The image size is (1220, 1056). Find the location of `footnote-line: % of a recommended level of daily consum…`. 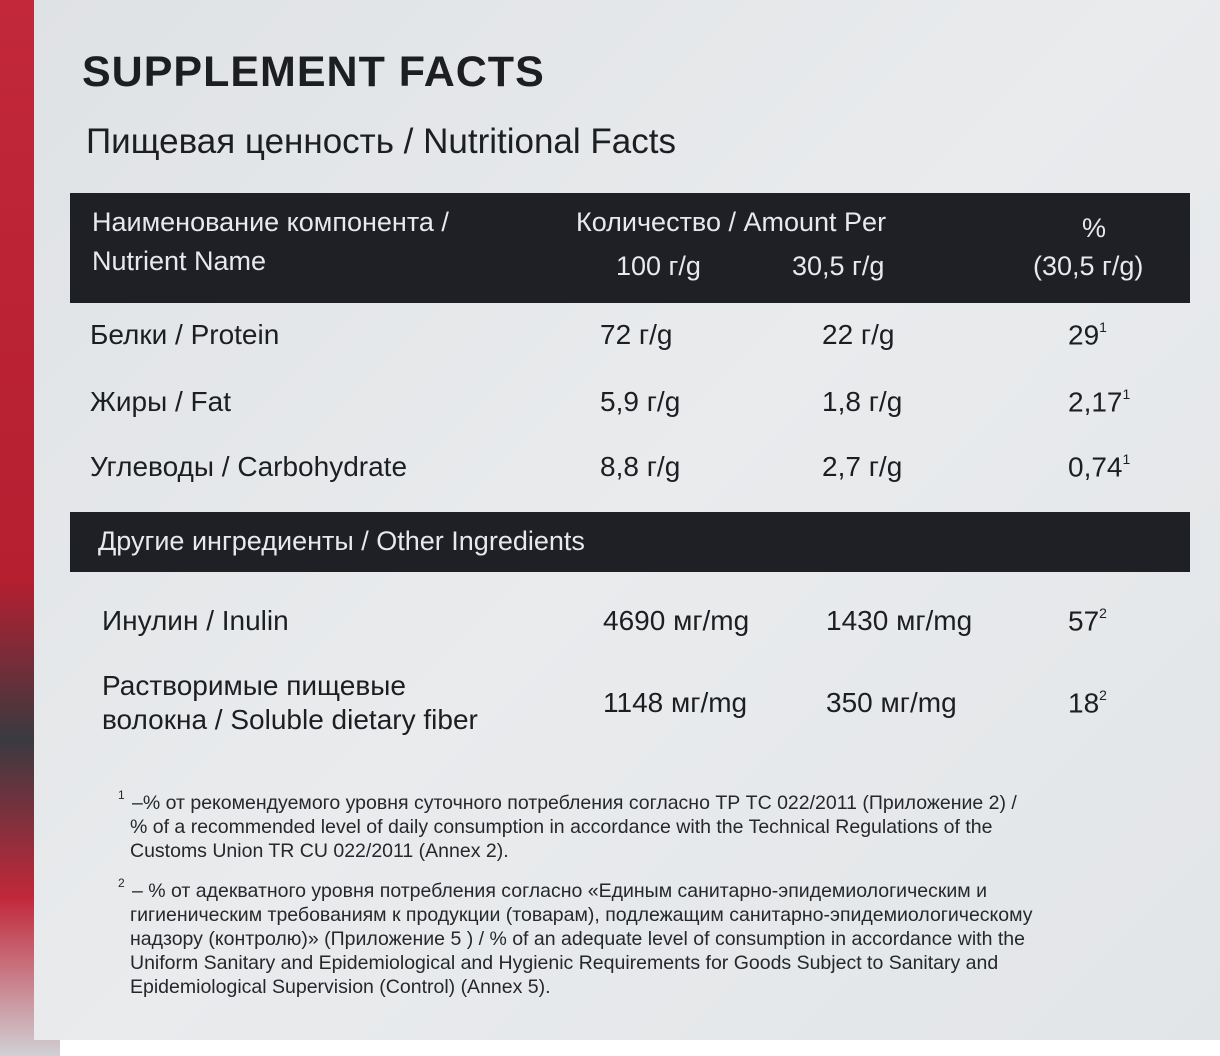

footnote-line: % of a recommended level of daily consum… is located at coordinates (561, 827).